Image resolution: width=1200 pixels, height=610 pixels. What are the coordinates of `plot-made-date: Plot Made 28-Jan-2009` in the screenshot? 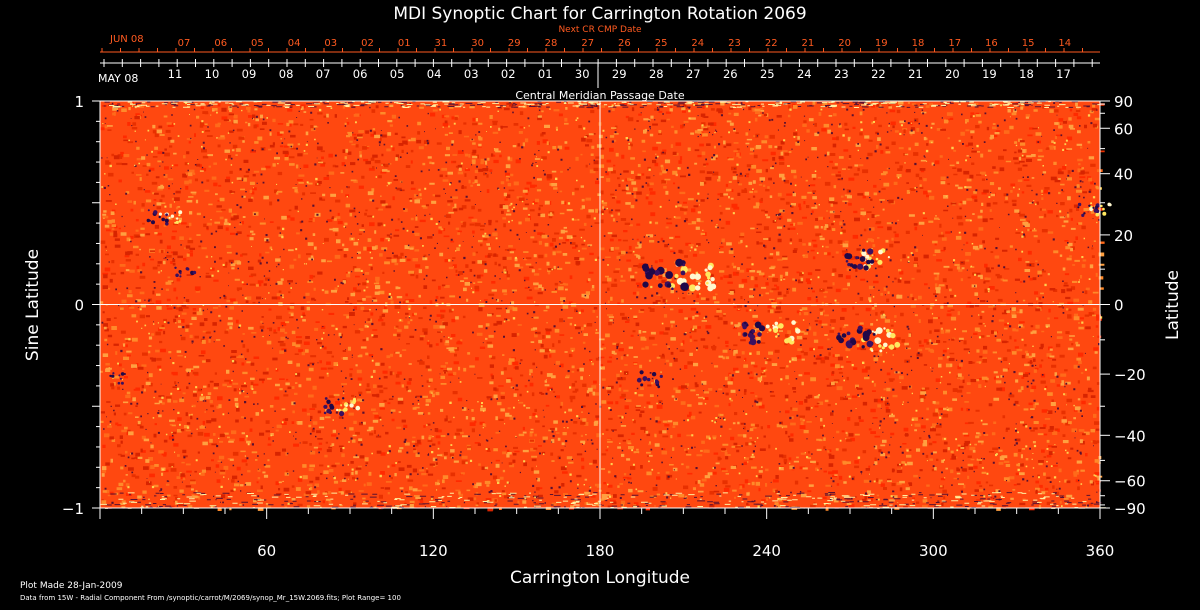 It's located at (71, 586).